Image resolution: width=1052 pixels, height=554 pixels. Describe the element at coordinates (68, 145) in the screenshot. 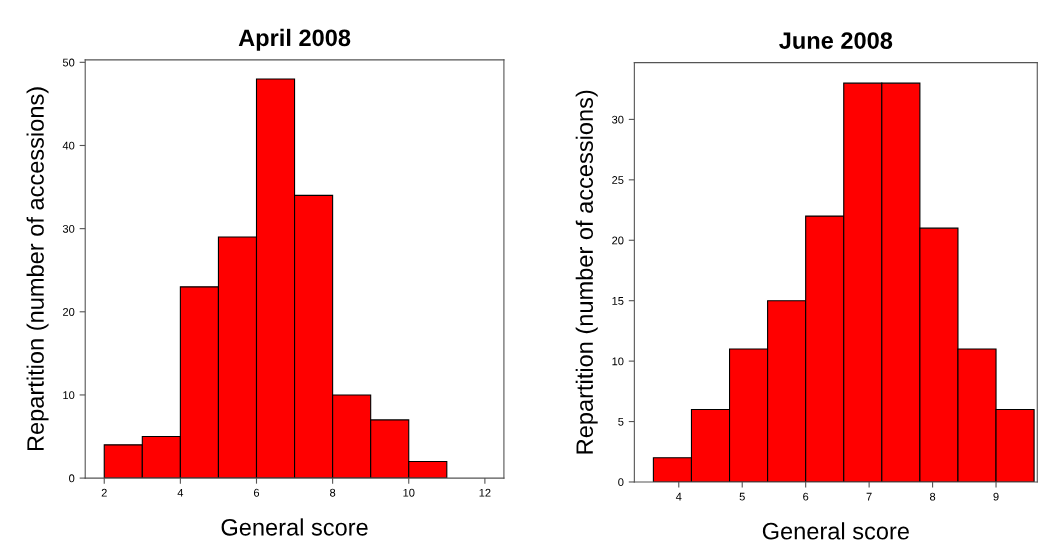

I see `y-tick-label: 40` at that location.